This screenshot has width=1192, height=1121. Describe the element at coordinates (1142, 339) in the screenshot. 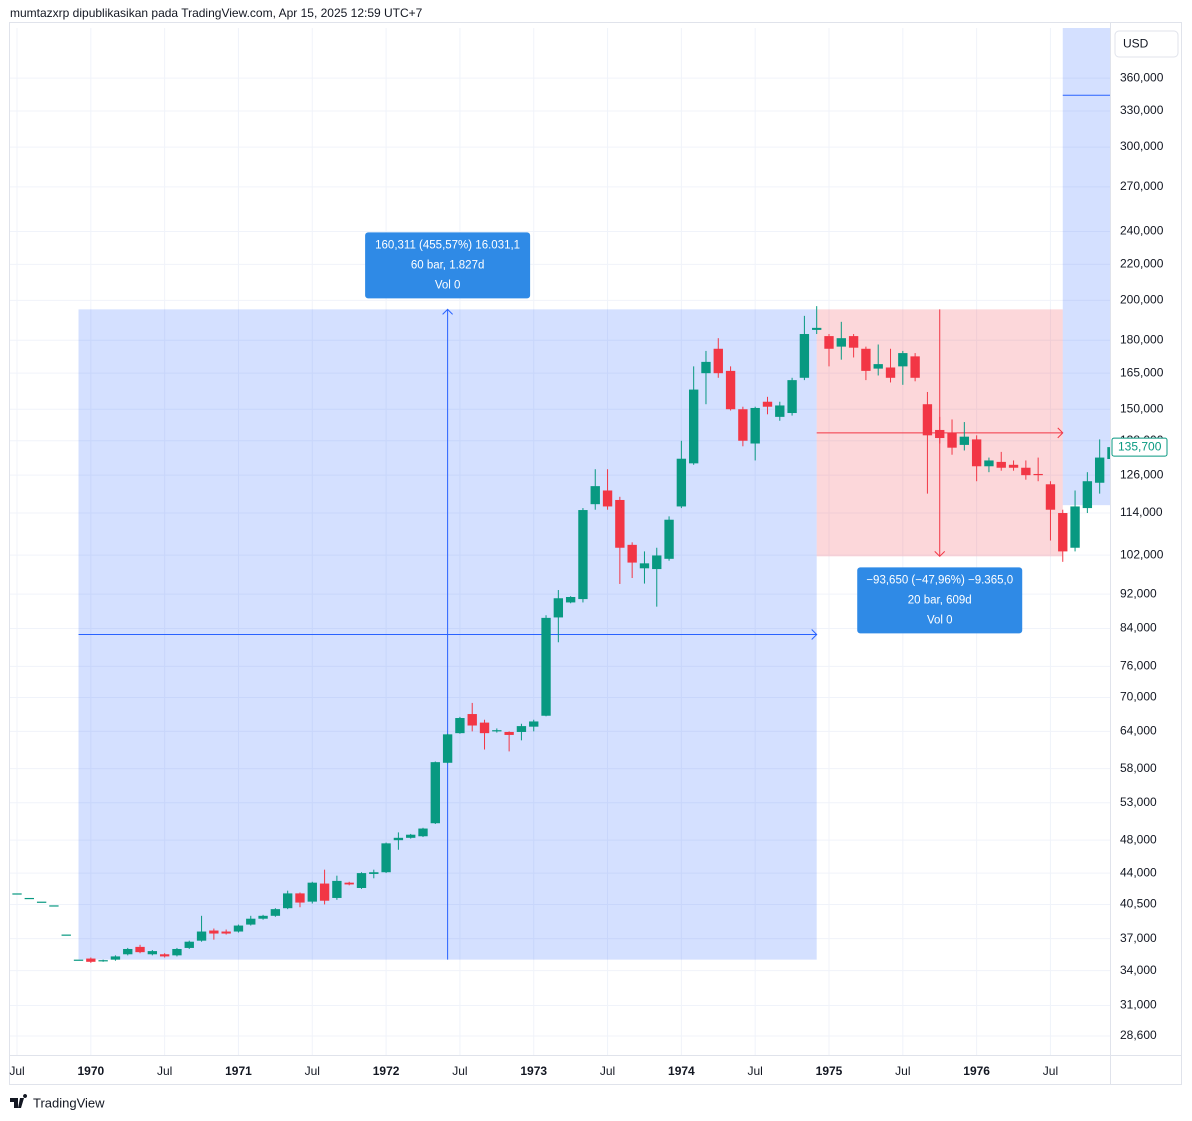

I see `y-tick-label: 180,000` at that location.